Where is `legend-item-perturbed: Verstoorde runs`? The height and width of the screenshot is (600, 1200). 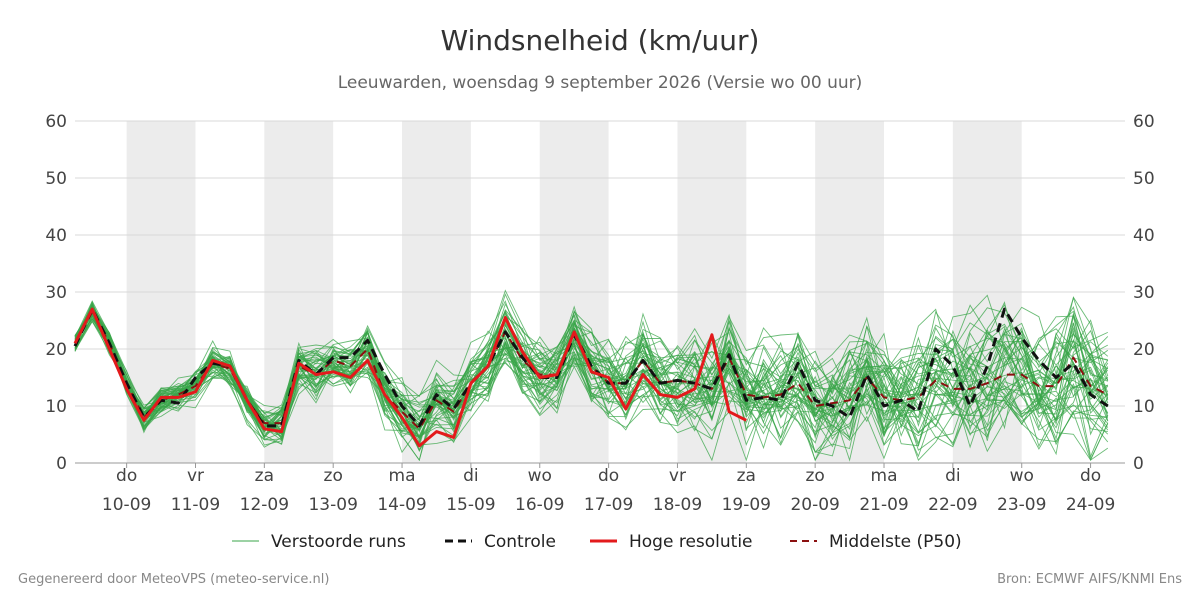
legend-item-perturbed: Verstoorde runs is located at coordinates (319, 542).